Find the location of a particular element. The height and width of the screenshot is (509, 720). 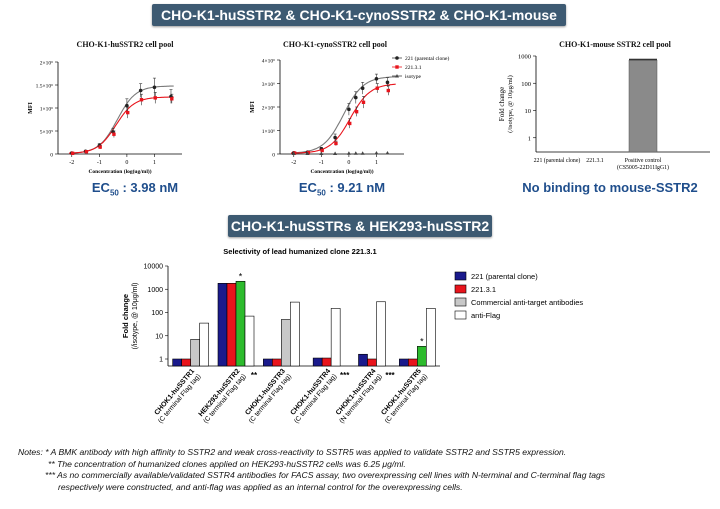

panel1-ec50: EC50 : 3.98 nM is located at coordinates (135, 189).